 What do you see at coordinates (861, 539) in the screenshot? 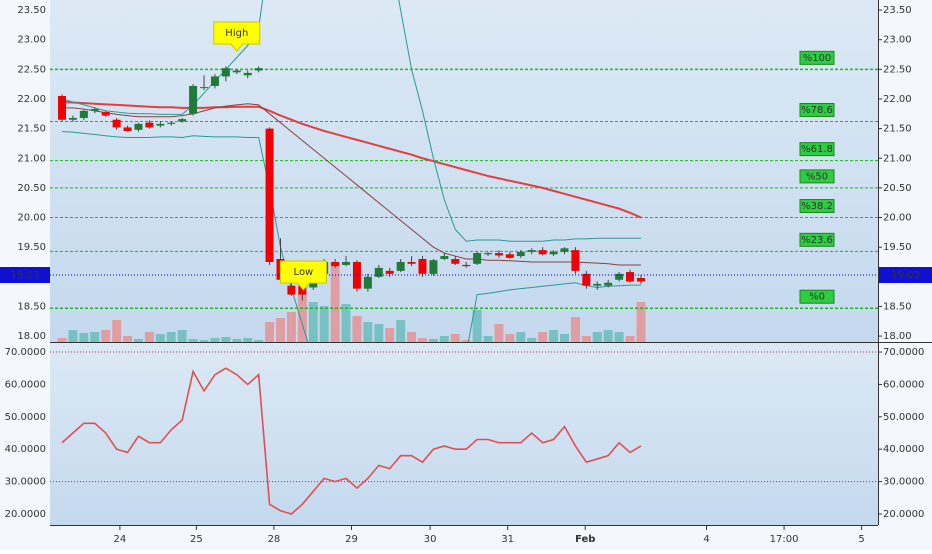
I see `x-tick-label: 5` at bounding box center [861, 539].